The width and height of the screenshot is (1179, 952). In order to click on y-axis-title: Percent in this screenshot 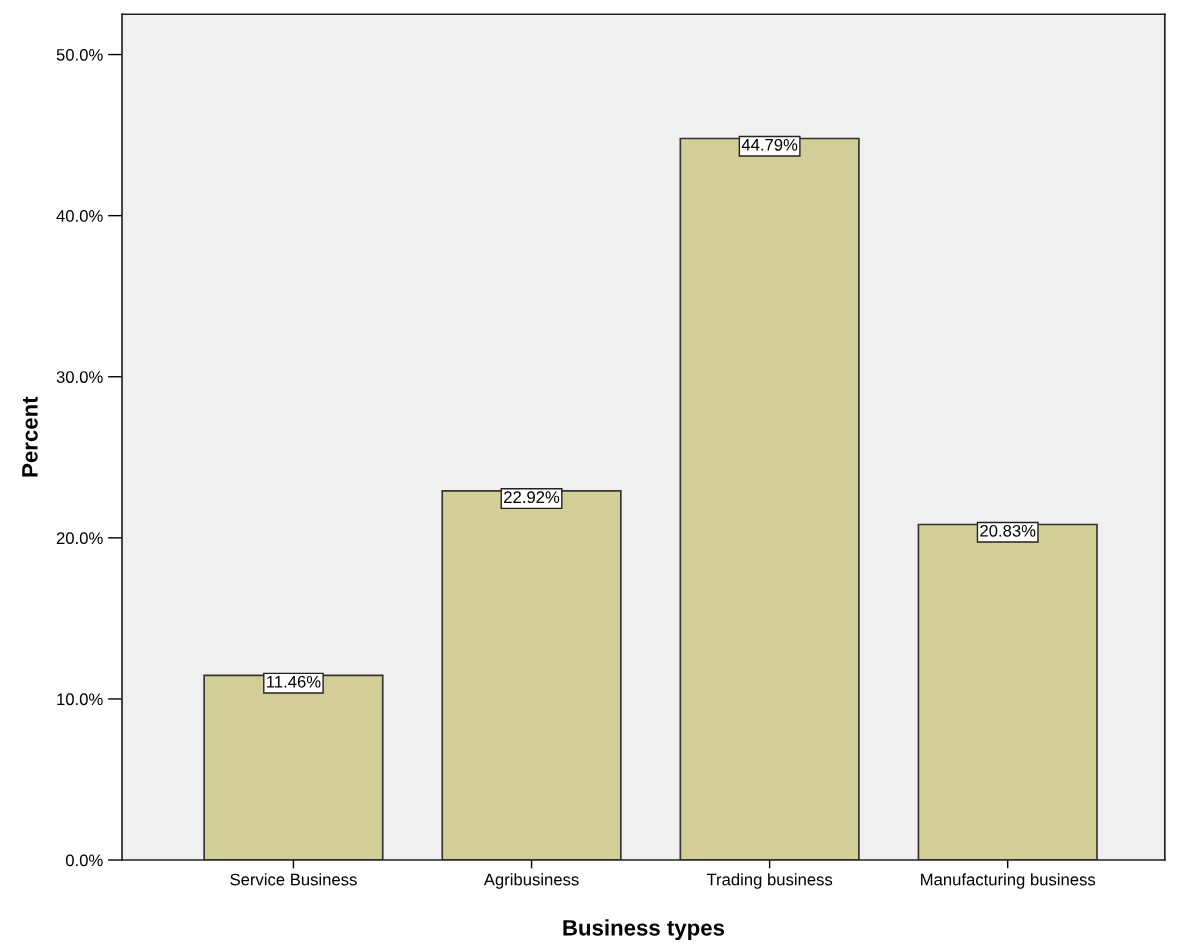, I will do `click(30, 436)`.